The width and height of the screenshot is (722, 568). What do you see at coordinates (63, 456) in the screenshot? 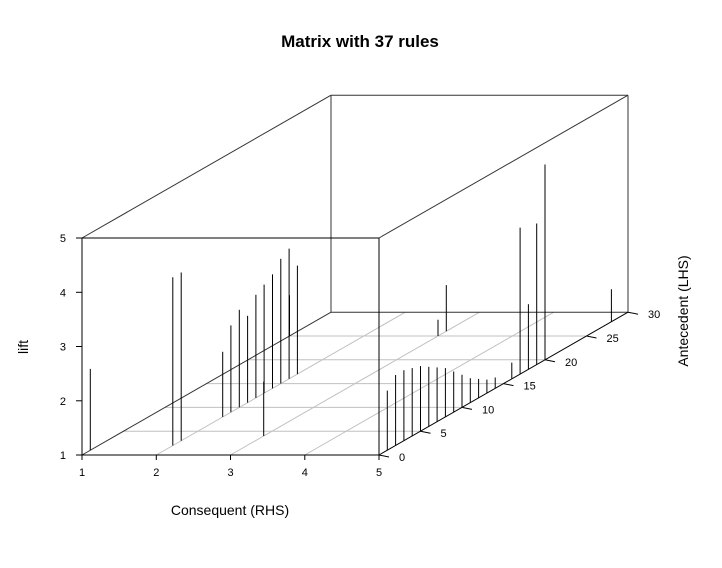
I see `z-tick-label: 1` at bounding box center [63, 456].